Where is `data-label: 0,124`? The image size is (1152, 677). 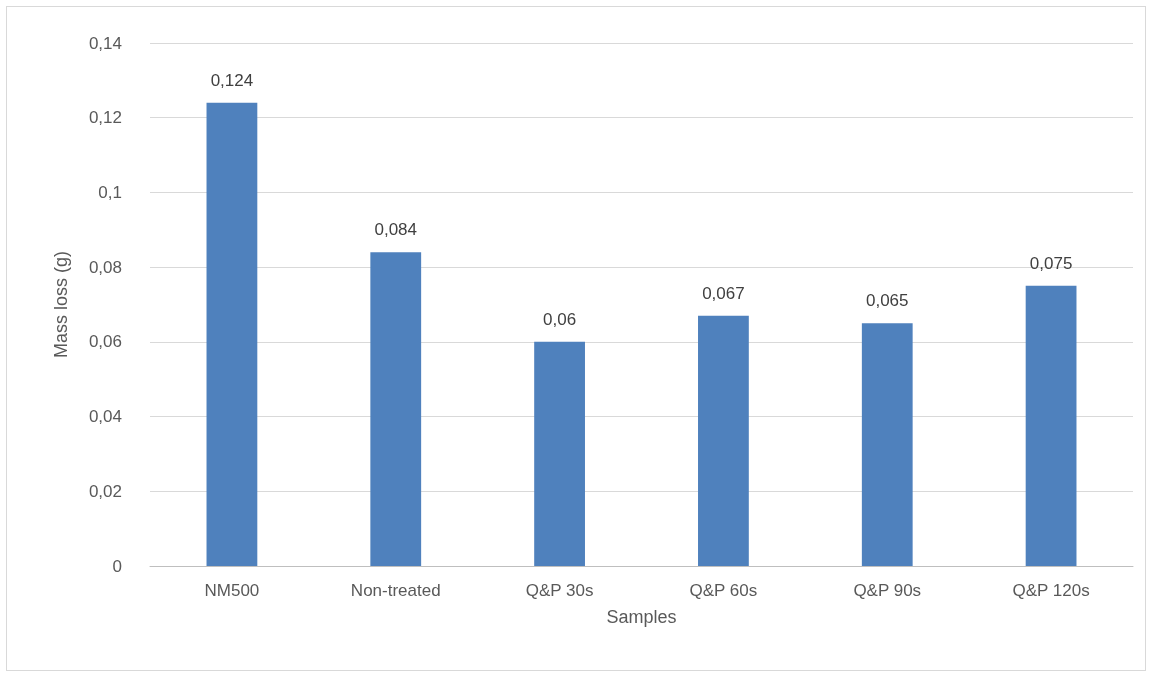 data-label: 0,124 is located at coordinates (232, 80).